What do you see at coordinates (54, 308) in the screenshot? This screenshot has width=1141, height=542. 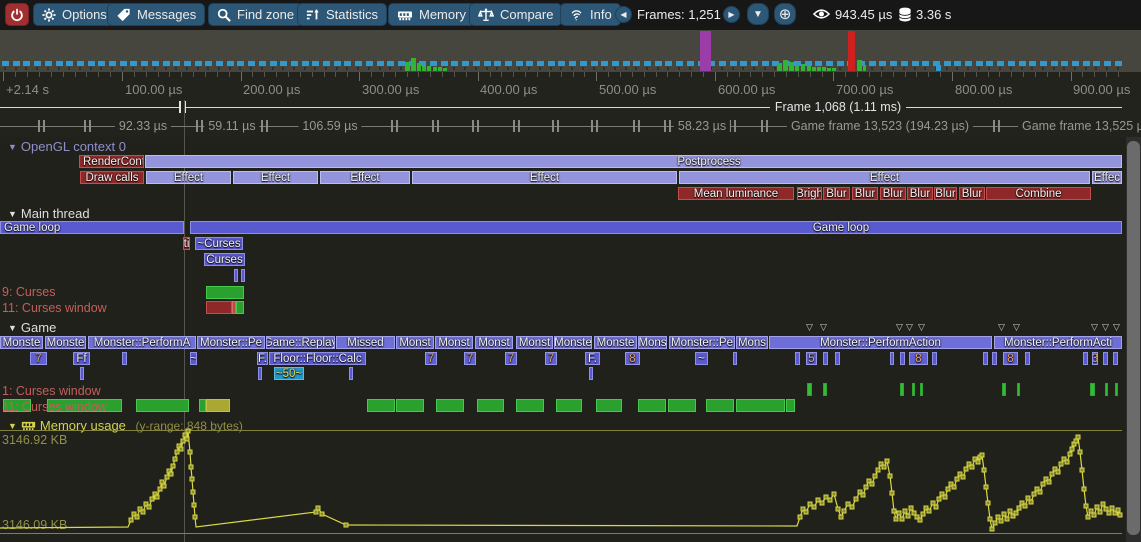 I see `plot-row-label: 11: Curses window` at bounding box center [54, 308].